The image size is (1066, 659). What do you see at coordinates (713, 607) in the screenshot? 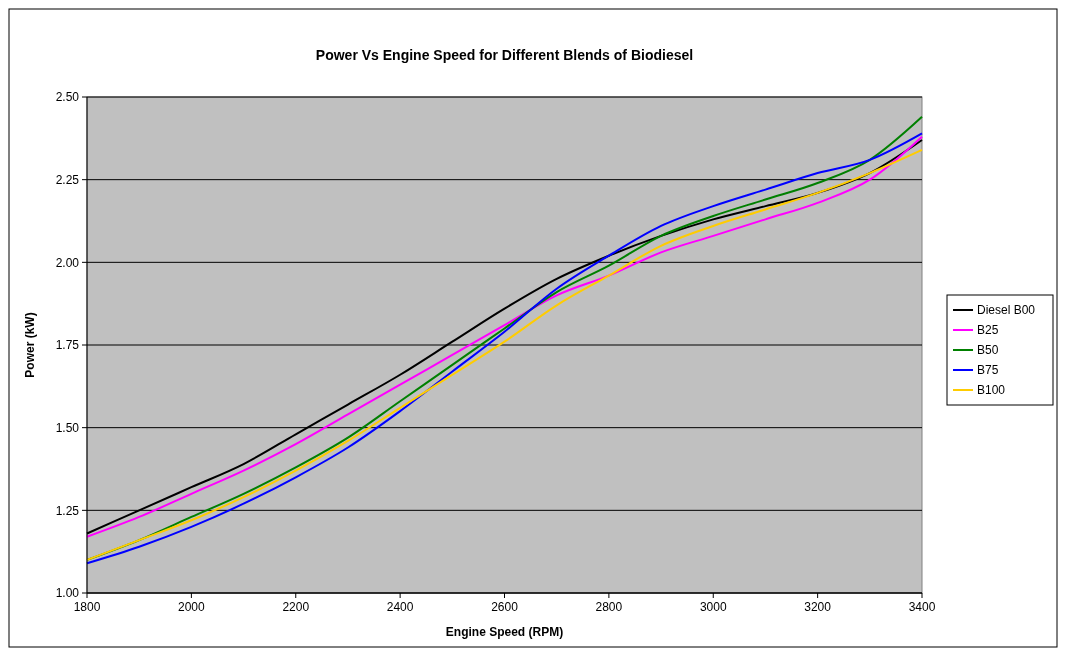
I see `x-tick-label: 3000` at bounding box center [713, 607].